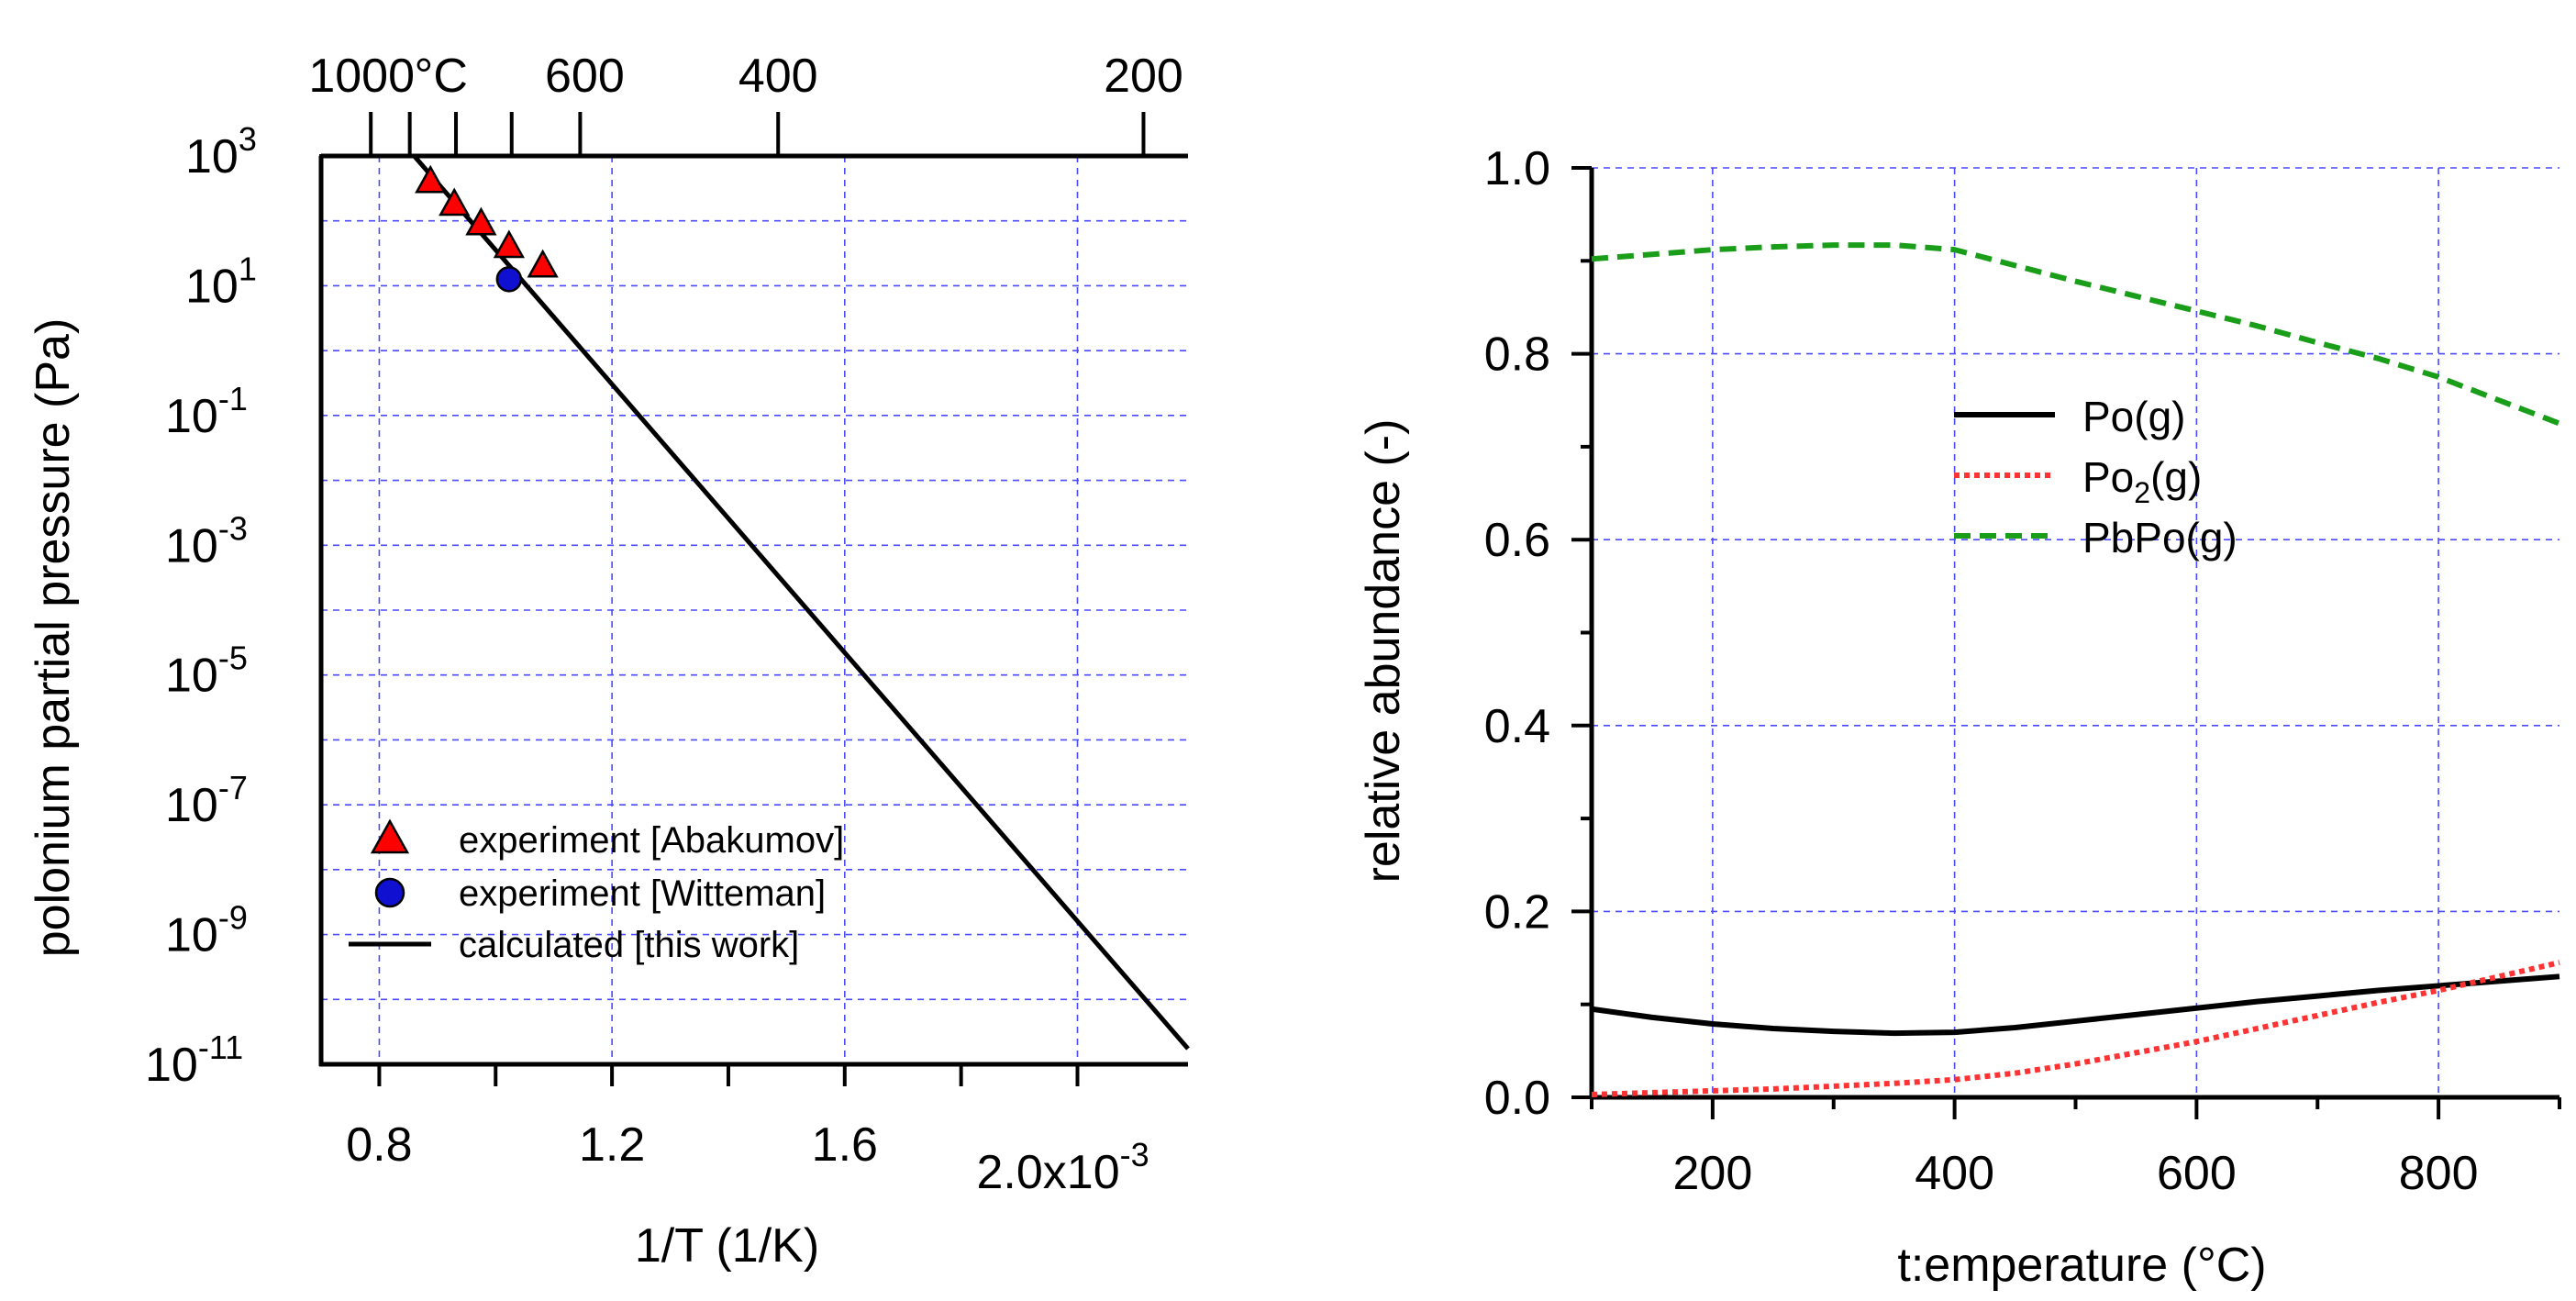 The height and width of the screenshot is (1301, 2576). Describe the element at coordinates (1517, 726) in the screenshot. I see `y-tick-label: 0.4` at that location.